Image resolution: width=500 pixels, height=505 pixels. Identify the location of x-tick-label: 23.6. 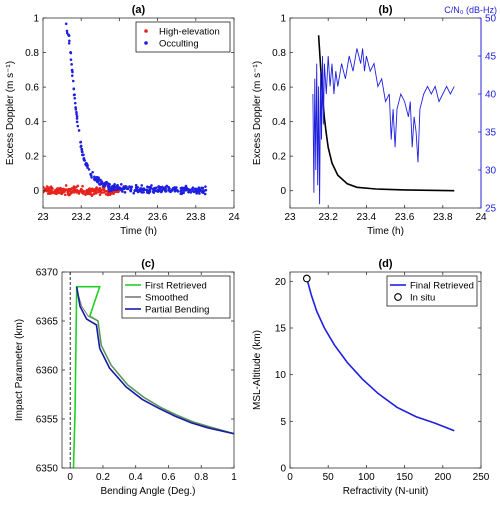
(405, 217).